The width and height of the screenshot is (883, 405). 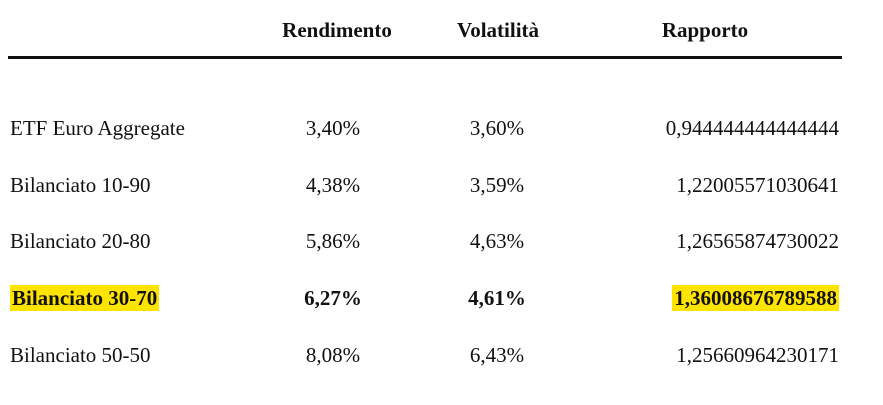 What do you see at coordinates (80, 185) in the screenshot?
I see `row-label: Bilanciato 10-90` at bounding box center [80, 185].